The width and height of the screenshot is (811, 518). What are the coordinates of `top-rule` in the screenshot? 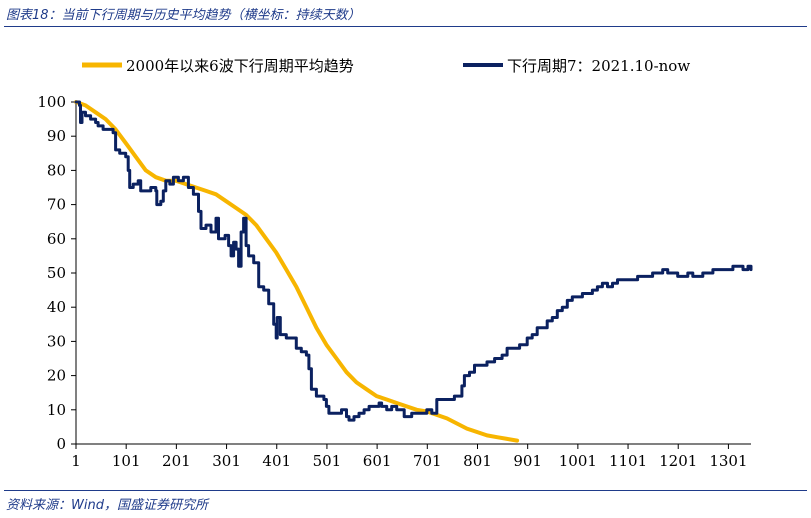 It's located at (405, 26).